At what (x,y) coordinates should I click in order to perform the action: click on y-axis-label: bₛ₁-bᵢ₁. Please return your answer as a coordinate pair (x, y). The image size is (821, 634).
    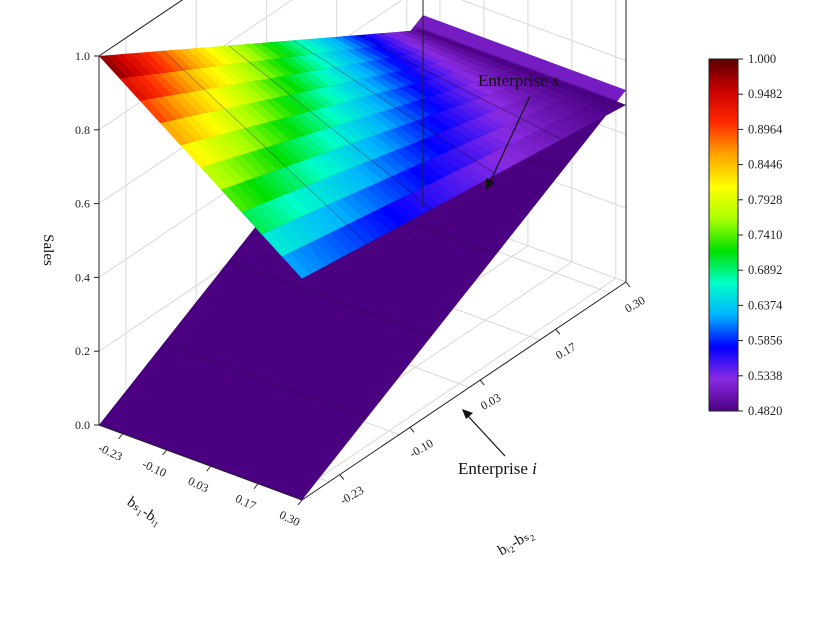
    Looking at the image, I should click on (144, 511).